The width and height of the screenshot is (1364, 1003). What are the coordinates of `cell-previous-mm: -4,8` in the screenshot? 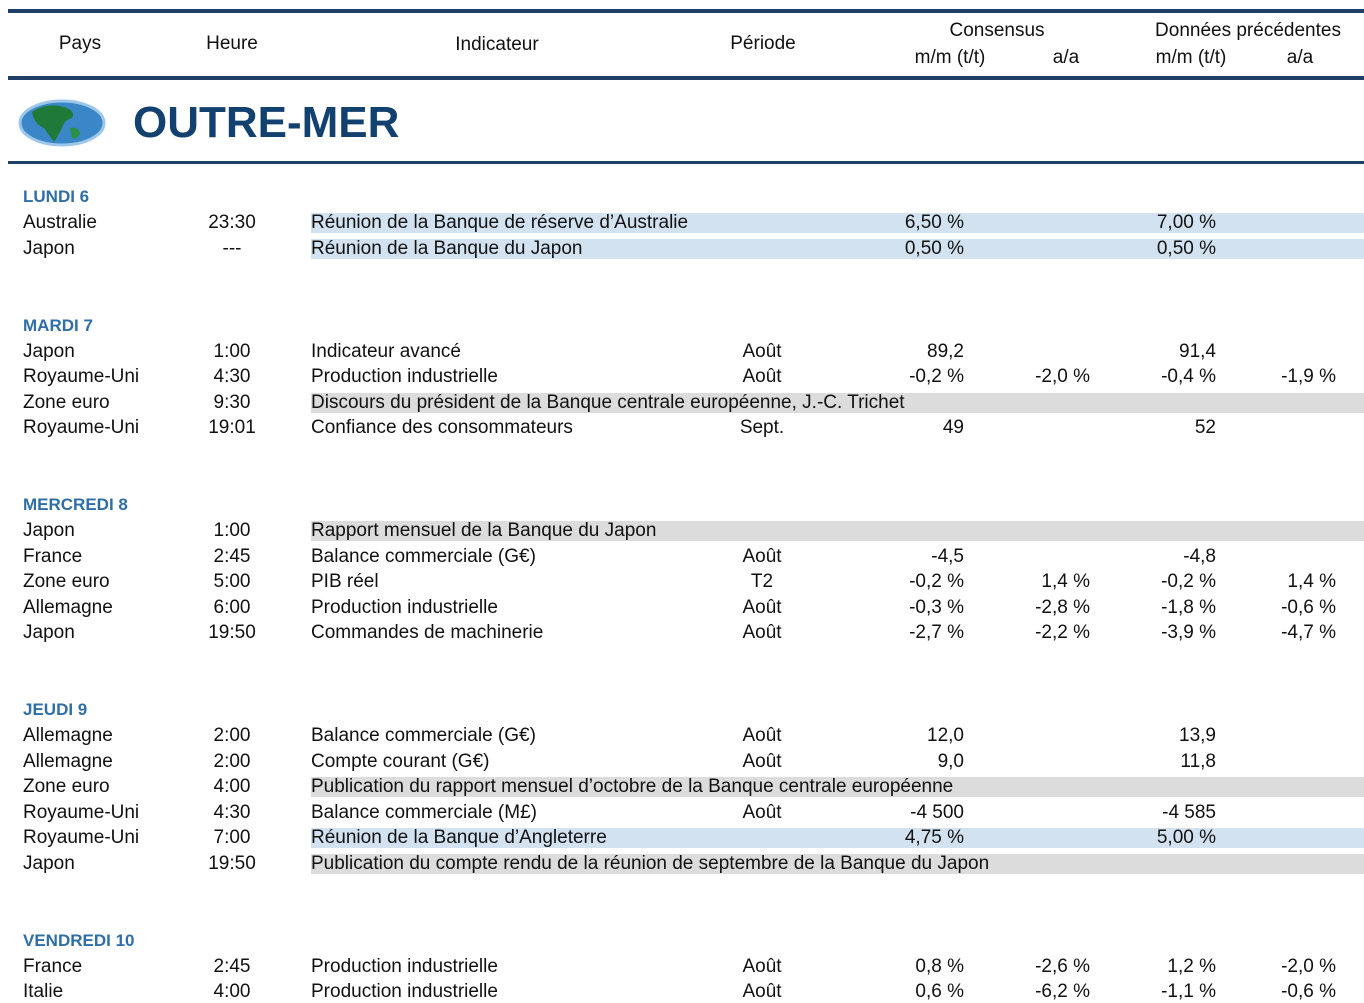 It's located at (1199, 556).